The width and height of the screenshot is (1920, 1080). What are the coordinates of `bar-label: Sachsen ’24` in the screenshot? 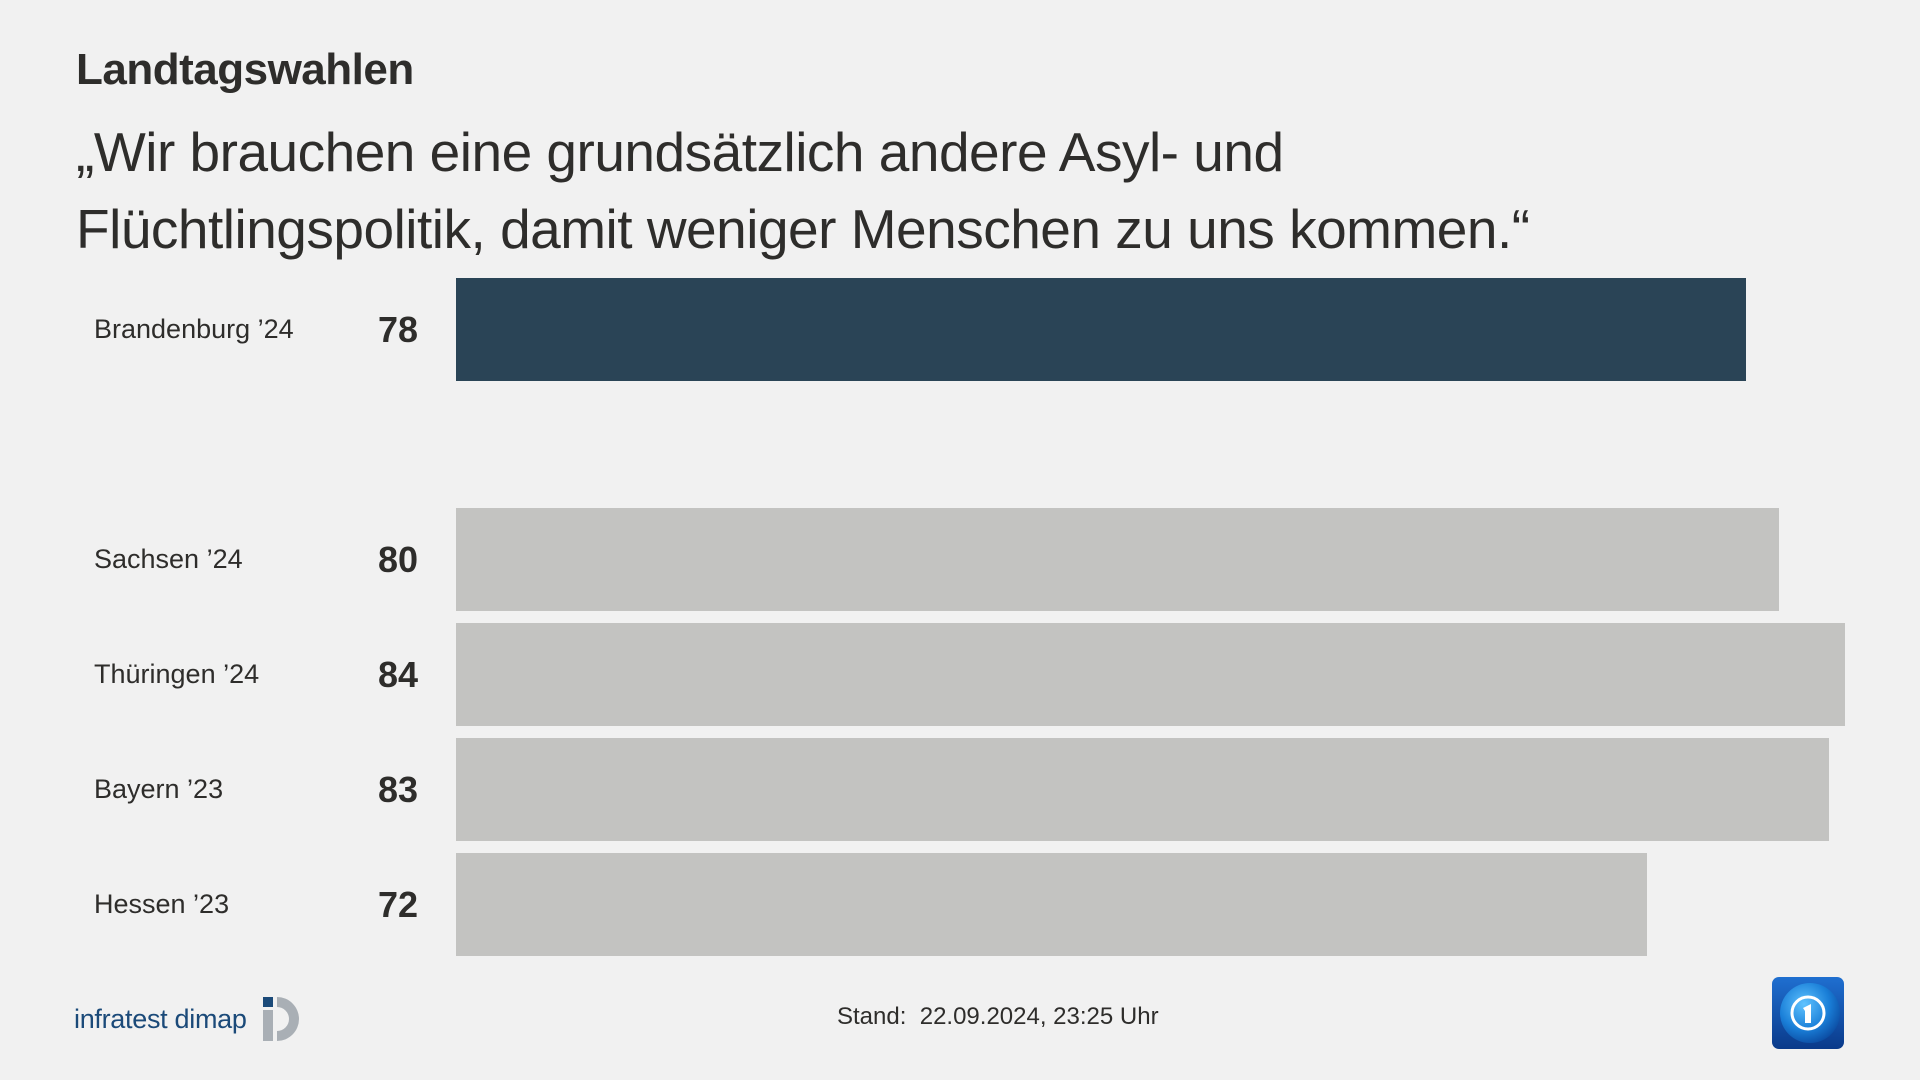 It's located at (168, 559).